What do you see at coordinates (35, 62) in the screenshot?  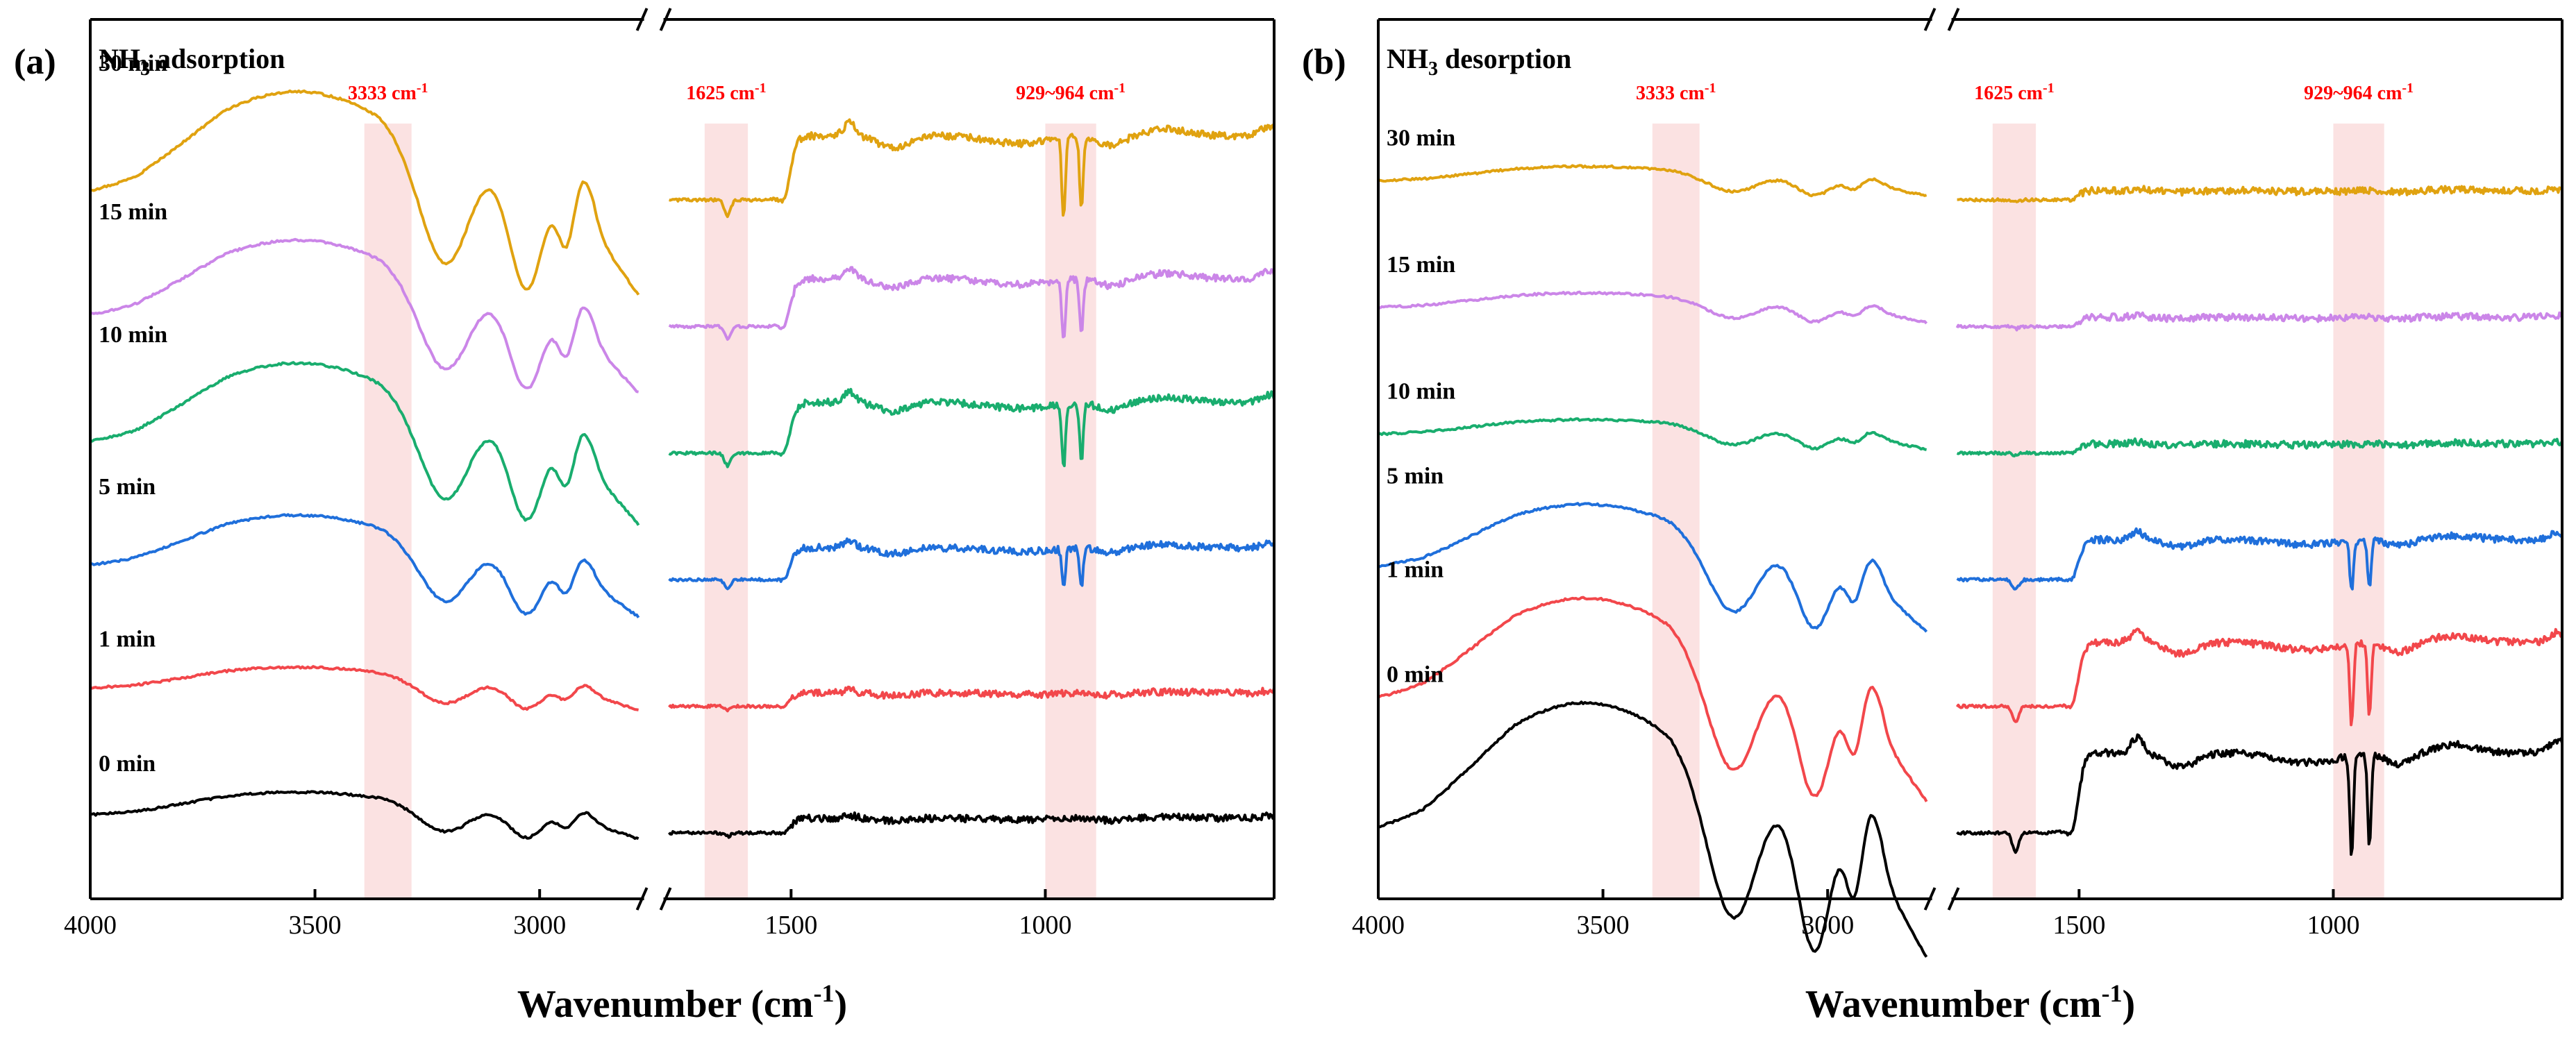 I see `panel-label: (a)` at bounding box center [35, 62].